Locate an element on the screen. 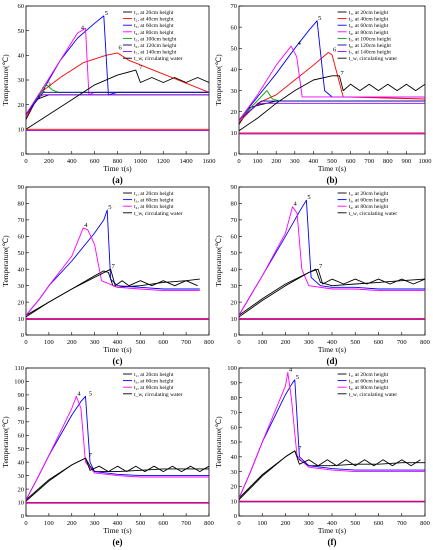 The height and width of the screenshot is (550, 433). y-tick-label: 30 is located at coordinates (234, 472).